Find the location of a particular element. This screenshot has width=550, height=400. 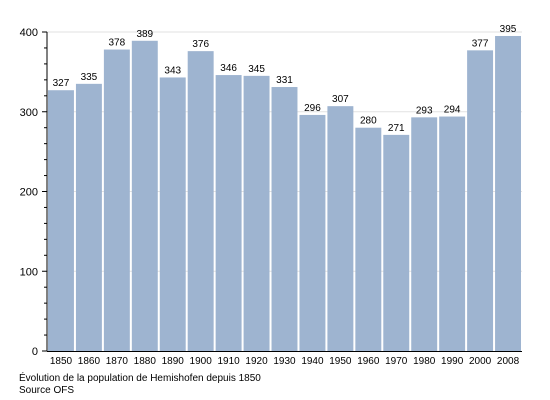

x-tick-label: 1900 is located at coordinates (201, 361).